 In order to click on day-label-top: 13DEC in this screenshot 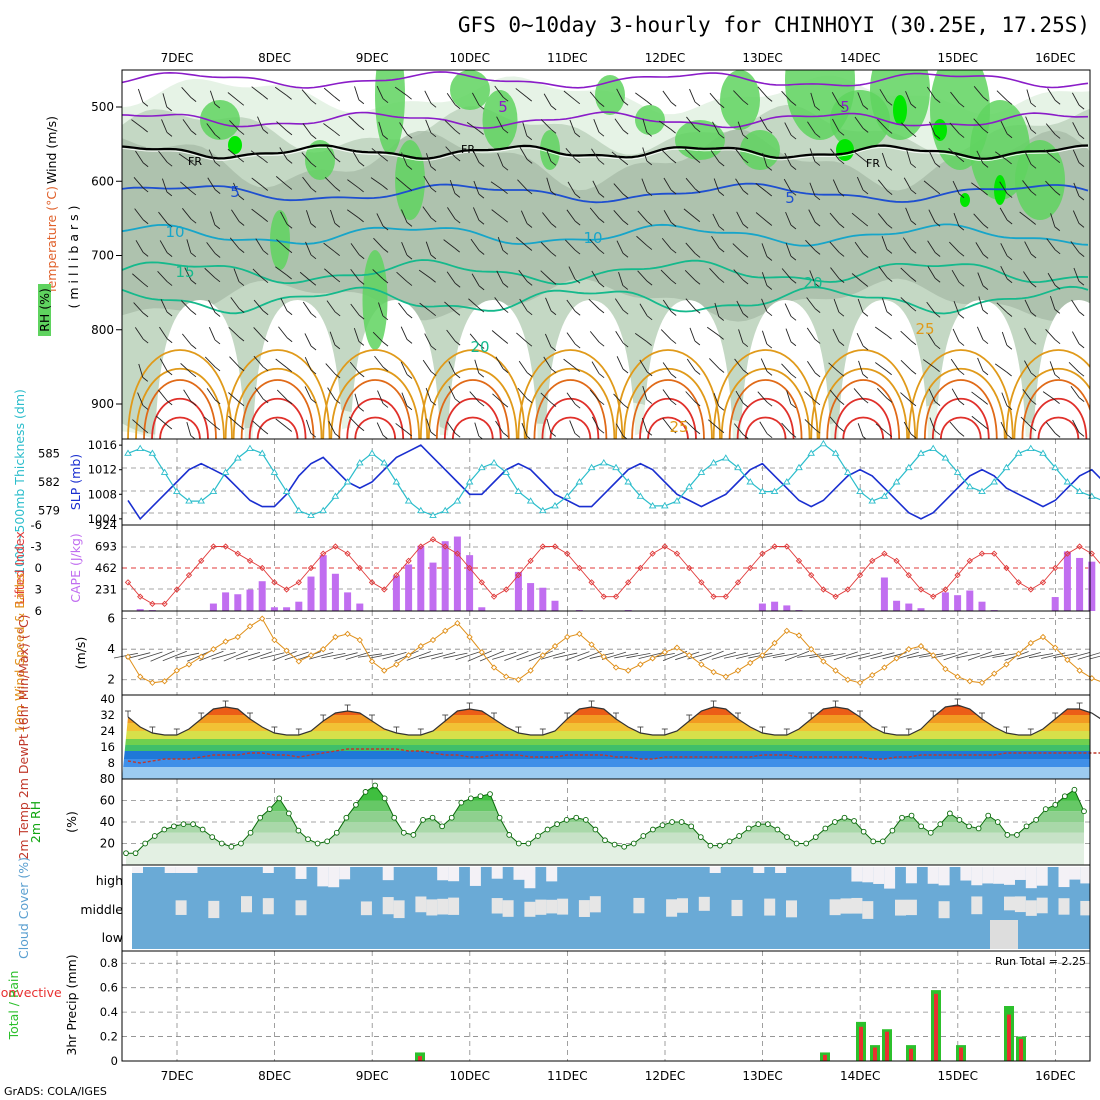, I will do `click(762, 58)`.